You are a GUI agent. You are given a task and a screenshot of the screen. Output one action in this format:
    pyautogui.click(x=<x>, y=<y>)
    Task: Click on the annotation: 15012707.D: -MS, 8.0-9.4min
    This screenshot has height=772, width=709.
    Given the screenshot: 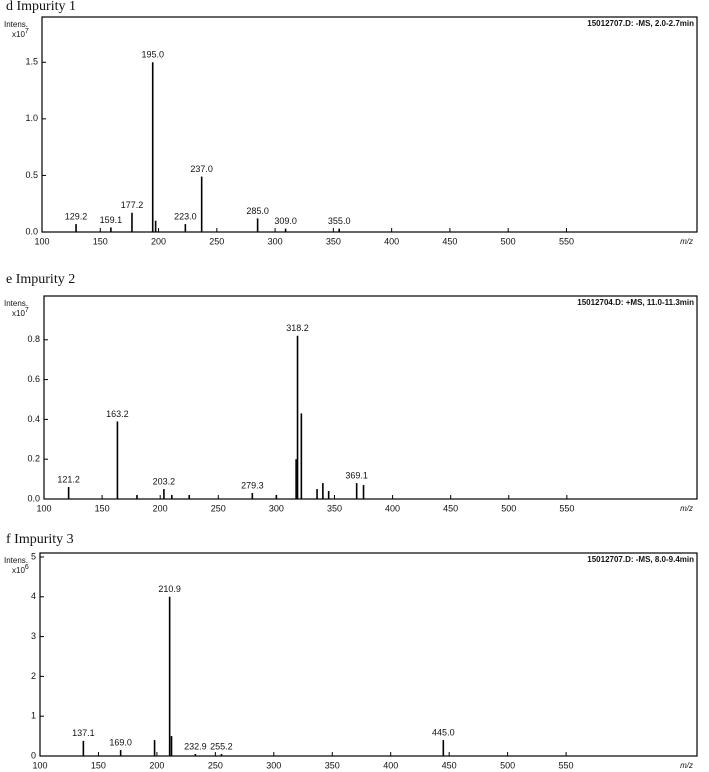 What is the action you would take?
    pyautogui.click(x=640, y=559)
    